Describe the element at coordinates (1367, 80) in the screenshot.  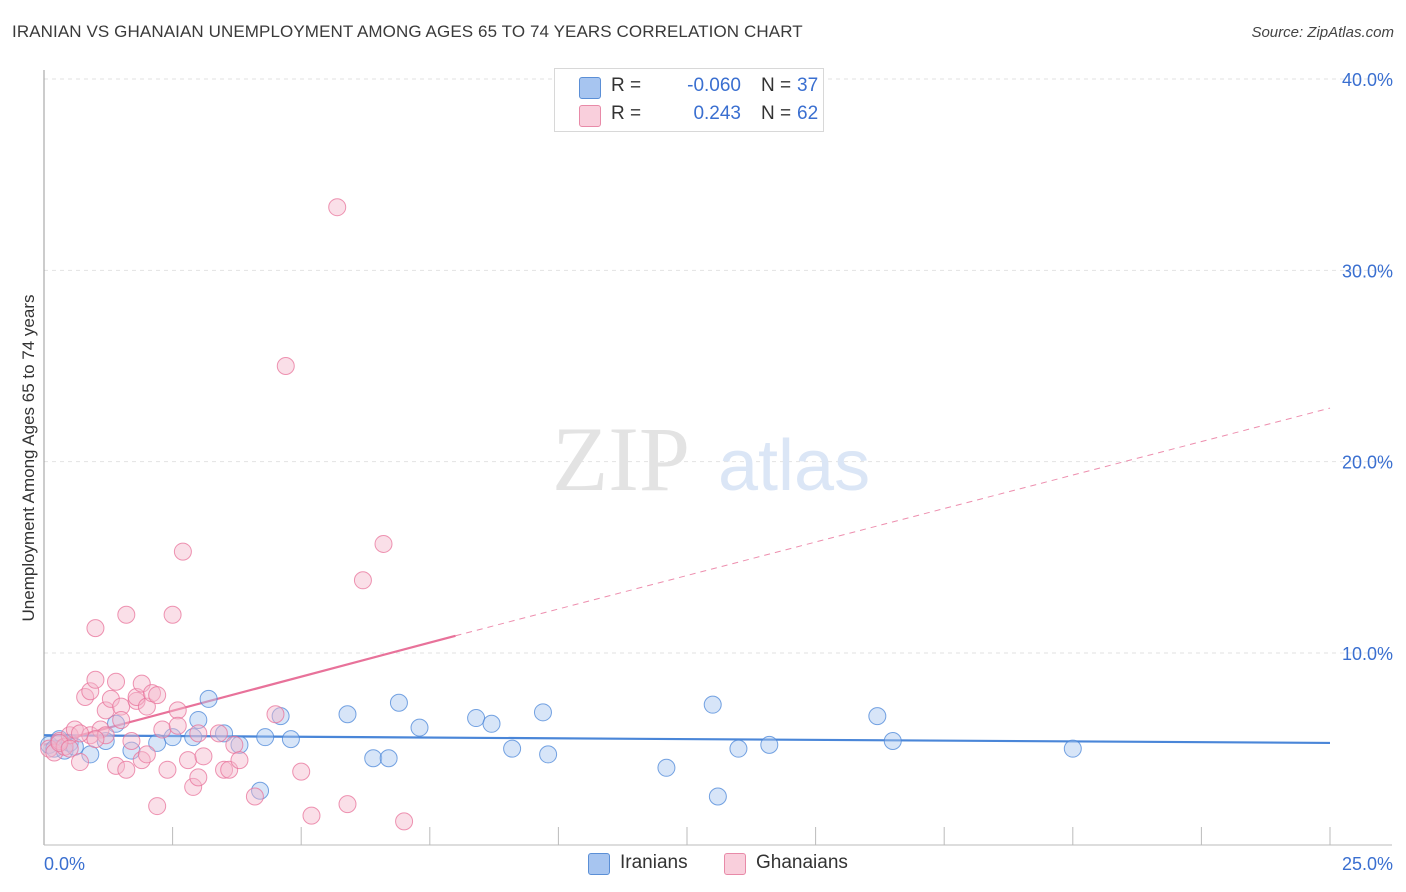
I see `y-tick-label: 40.0%` at that location.